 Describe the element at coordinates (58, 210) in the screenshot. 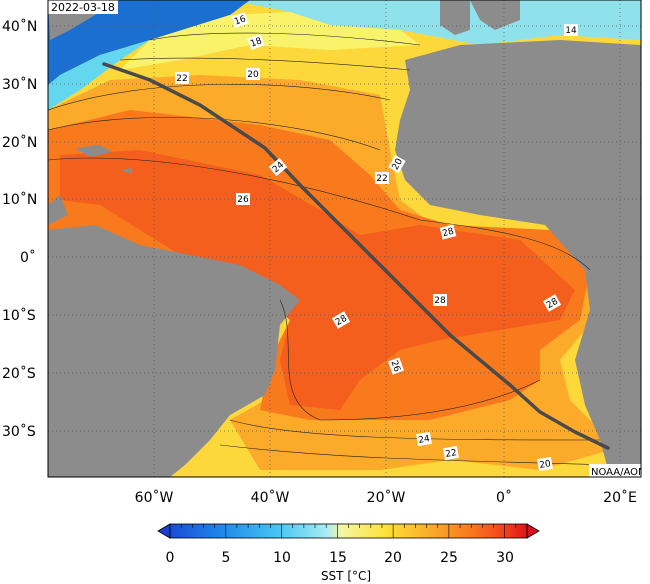

I see `land-central-america` at that location.